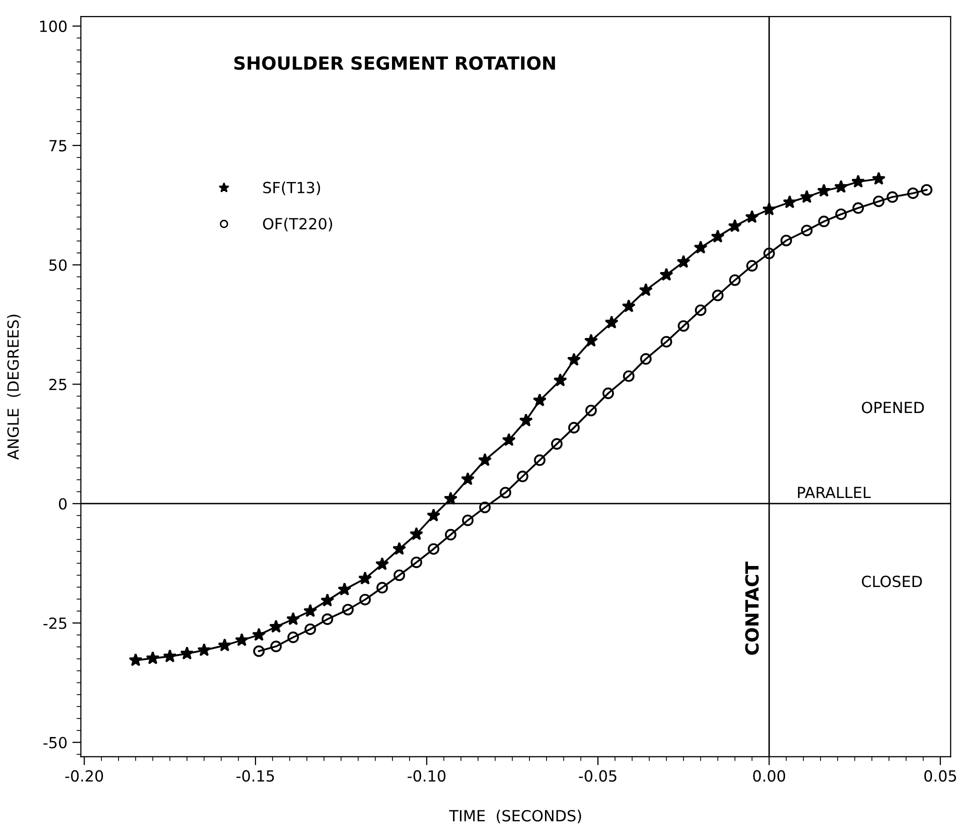 This screenshot has height=827, width=974. Describe the element at coordinates (834, 492) in the screenshot. I see `ref-line-label: PARALLEL` at that location.